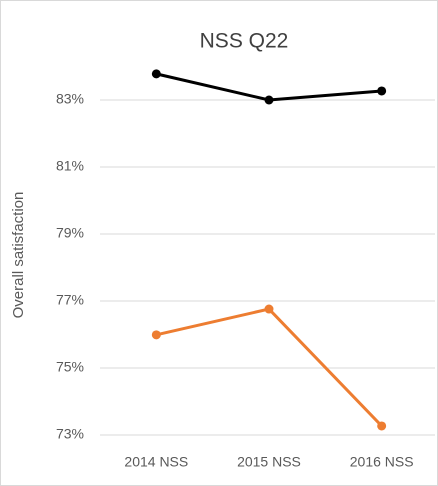  Describe the element at coordinates (70, 434) in the screenshot. I see `y-tick-label: 73%` at that location.